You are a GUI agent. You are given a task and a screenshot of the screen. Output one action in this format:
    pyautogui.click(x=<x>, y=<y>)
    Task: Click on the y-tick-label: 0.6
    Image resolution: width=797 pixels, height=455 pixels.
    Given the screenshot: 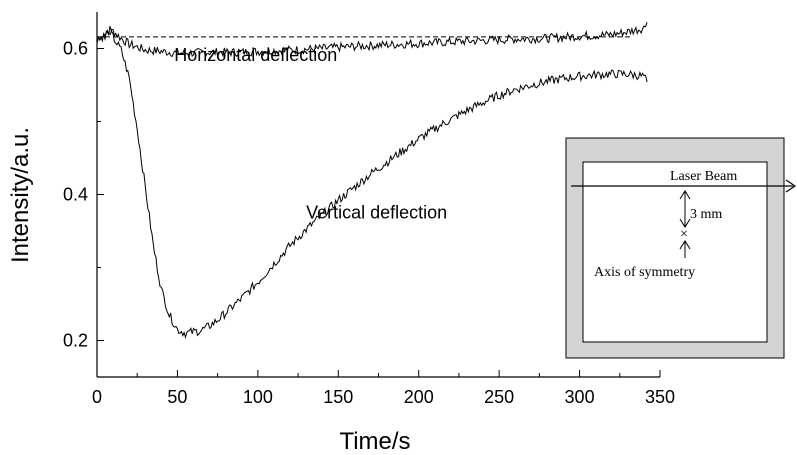 What is the action you would take?
    pyautogui.click(x=75, y=49)
    